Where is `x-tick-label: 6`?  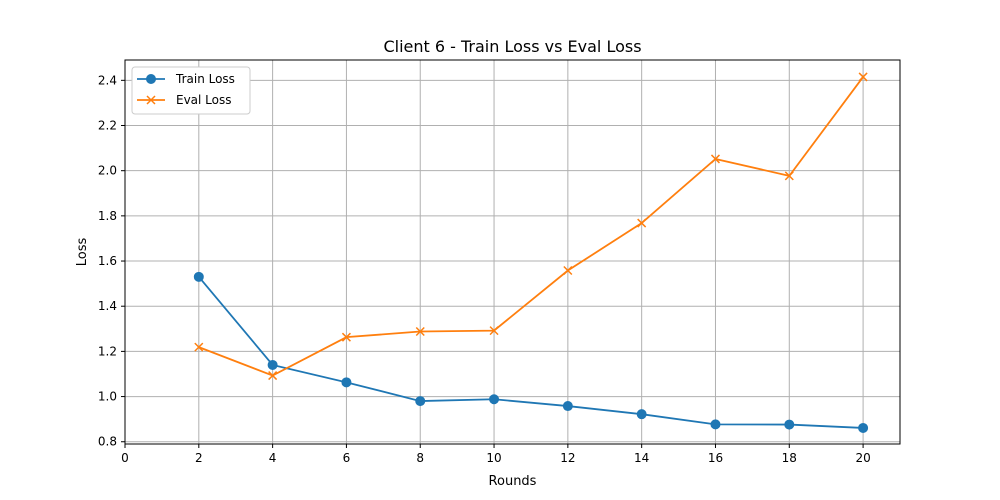 x-tick-label: 6 is located at coordinates (347, 458).